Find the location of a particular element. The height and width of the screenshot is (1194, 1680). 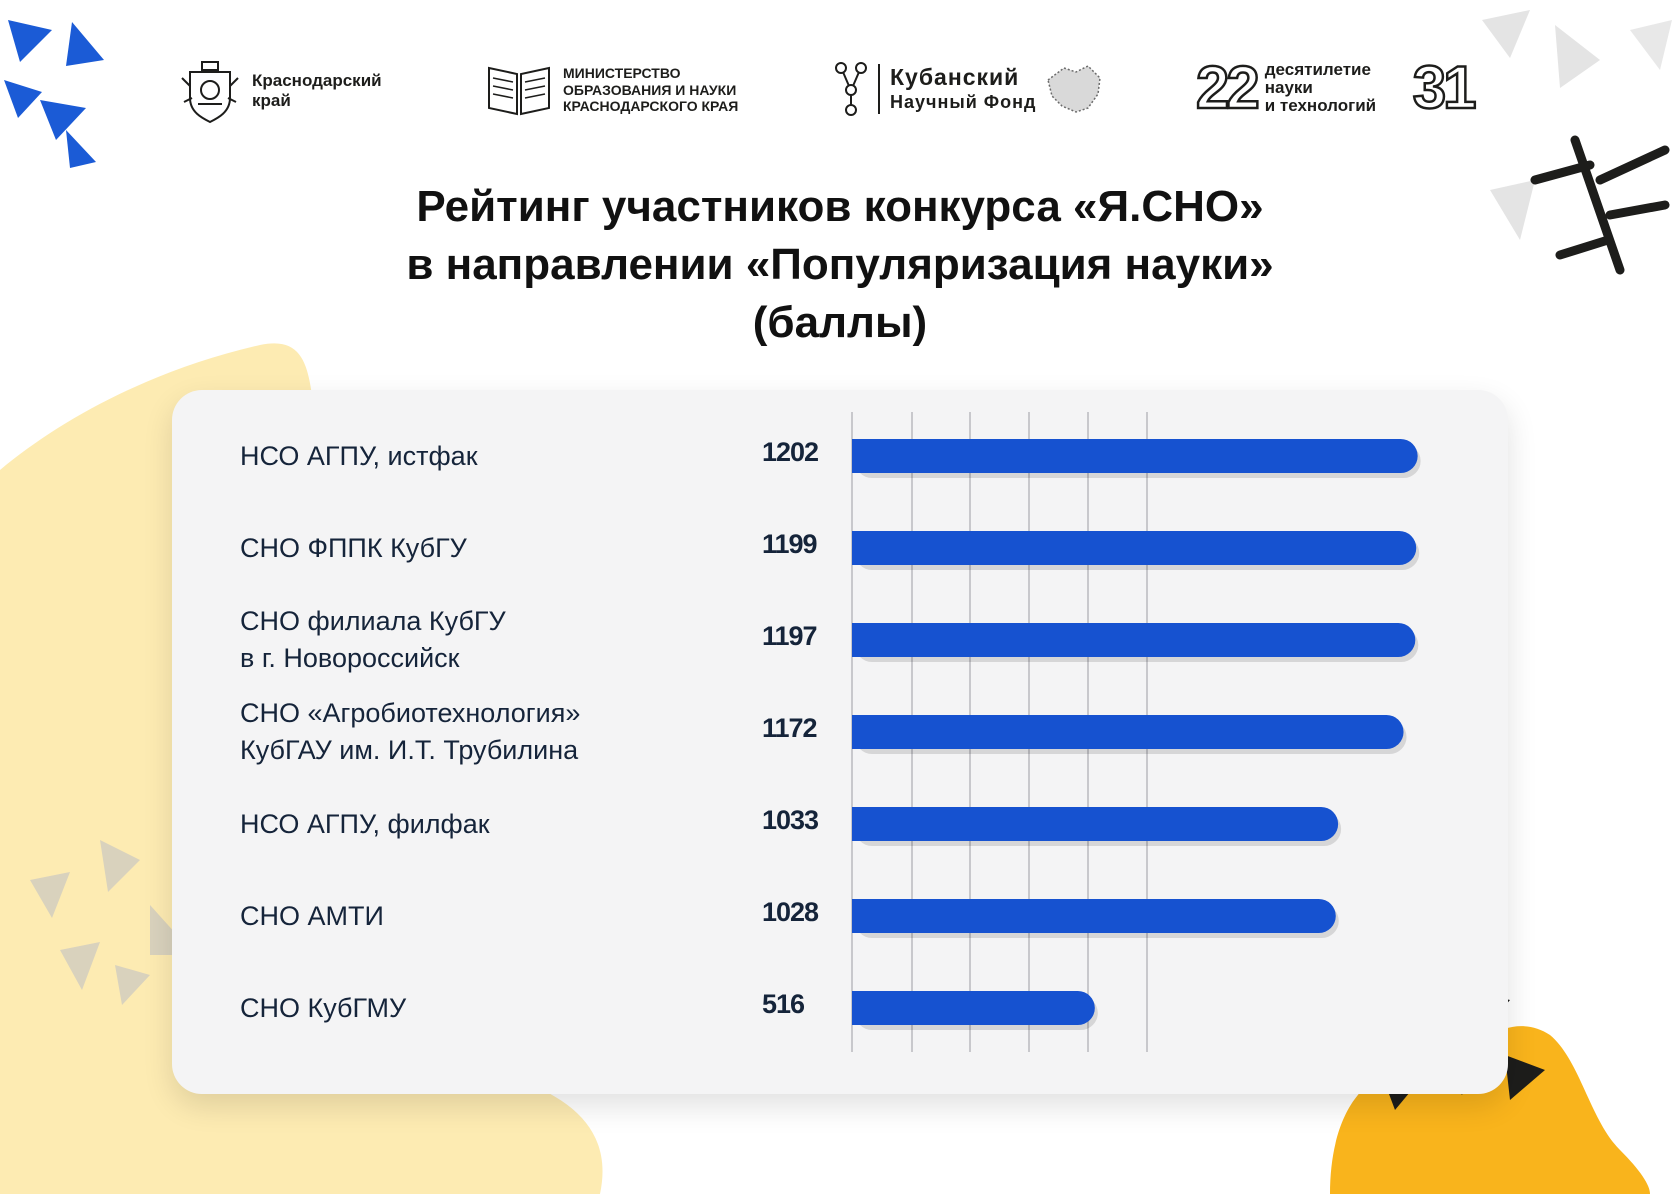

decade-of-science-logo: 22 десятилетие науки и технологий 31 is located at coordinates (1336, 87).